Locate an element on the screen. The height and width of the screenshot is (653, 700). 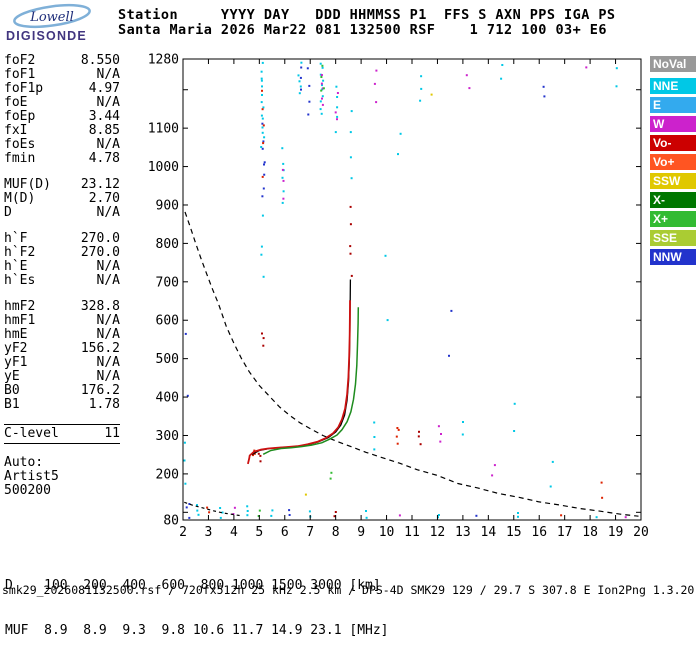
param-row: foEs N/A is located at coordinates (62, 145).